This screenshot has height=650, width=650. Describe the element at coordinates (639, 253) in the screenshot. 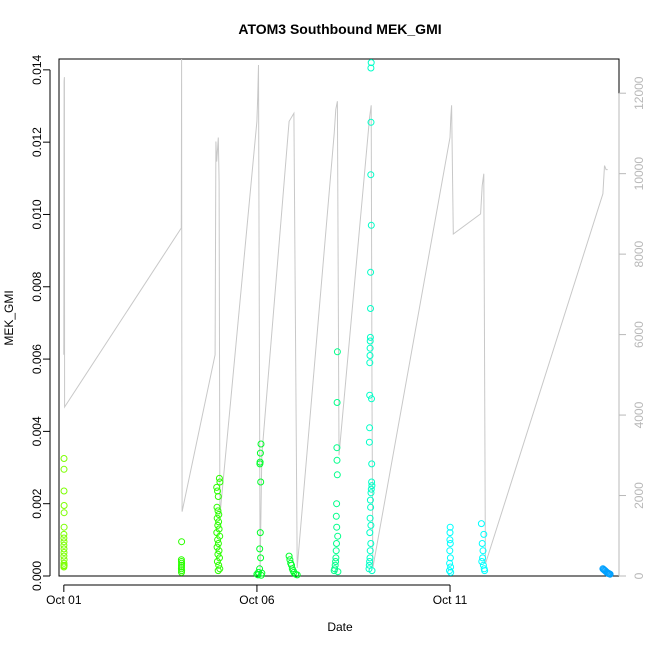

I see `y2-tick-label: 8000` at that location.